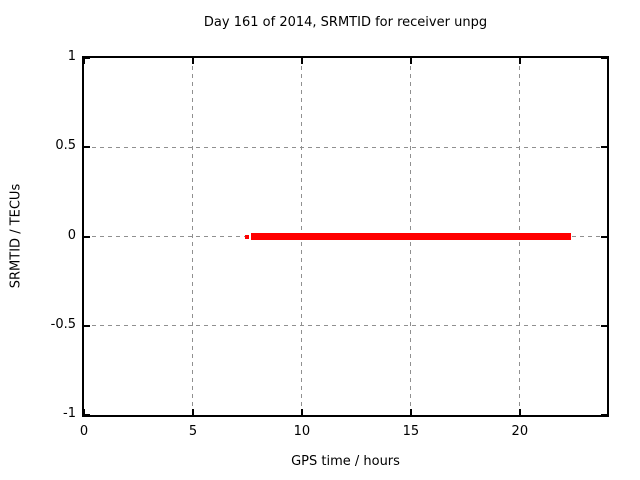  What do you see at coordinates (65, 146) in the screenshot?
I see `tick-label-y-0.5: 0.5` at bounding box center [65, 146].